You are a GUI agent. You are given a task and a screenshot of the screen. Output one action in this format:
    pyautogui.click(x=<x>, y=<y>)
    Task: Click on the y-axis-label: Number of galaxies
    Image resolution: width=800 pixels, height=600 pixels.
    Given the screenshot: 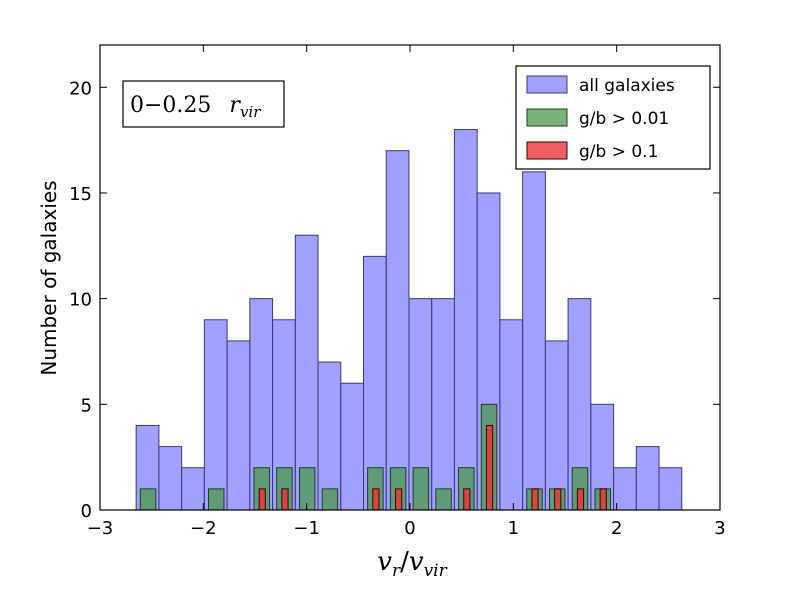 What is the action you would take?
    pyautogui.click(x=49, y=277)
    